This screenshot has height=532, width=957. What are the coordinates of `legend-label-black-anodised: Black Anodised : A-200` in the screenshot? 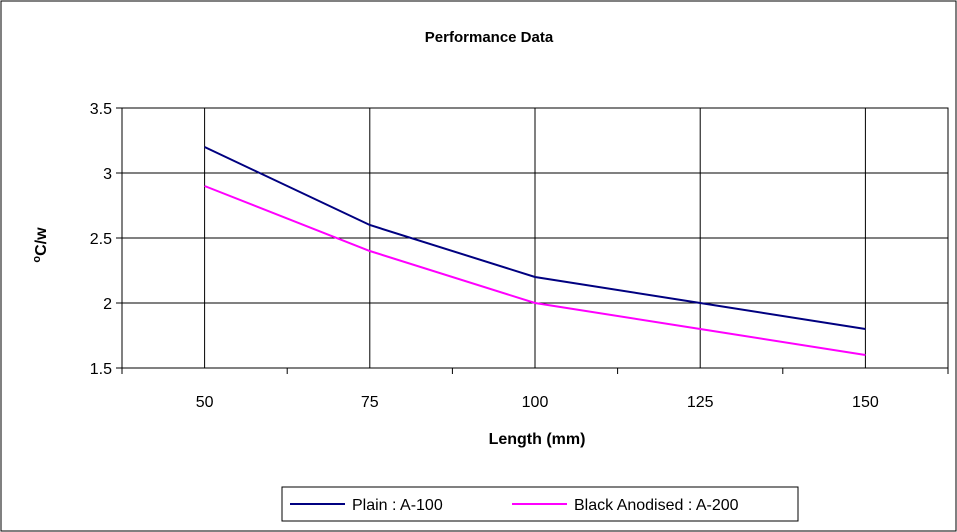 It's located at (656, 505).